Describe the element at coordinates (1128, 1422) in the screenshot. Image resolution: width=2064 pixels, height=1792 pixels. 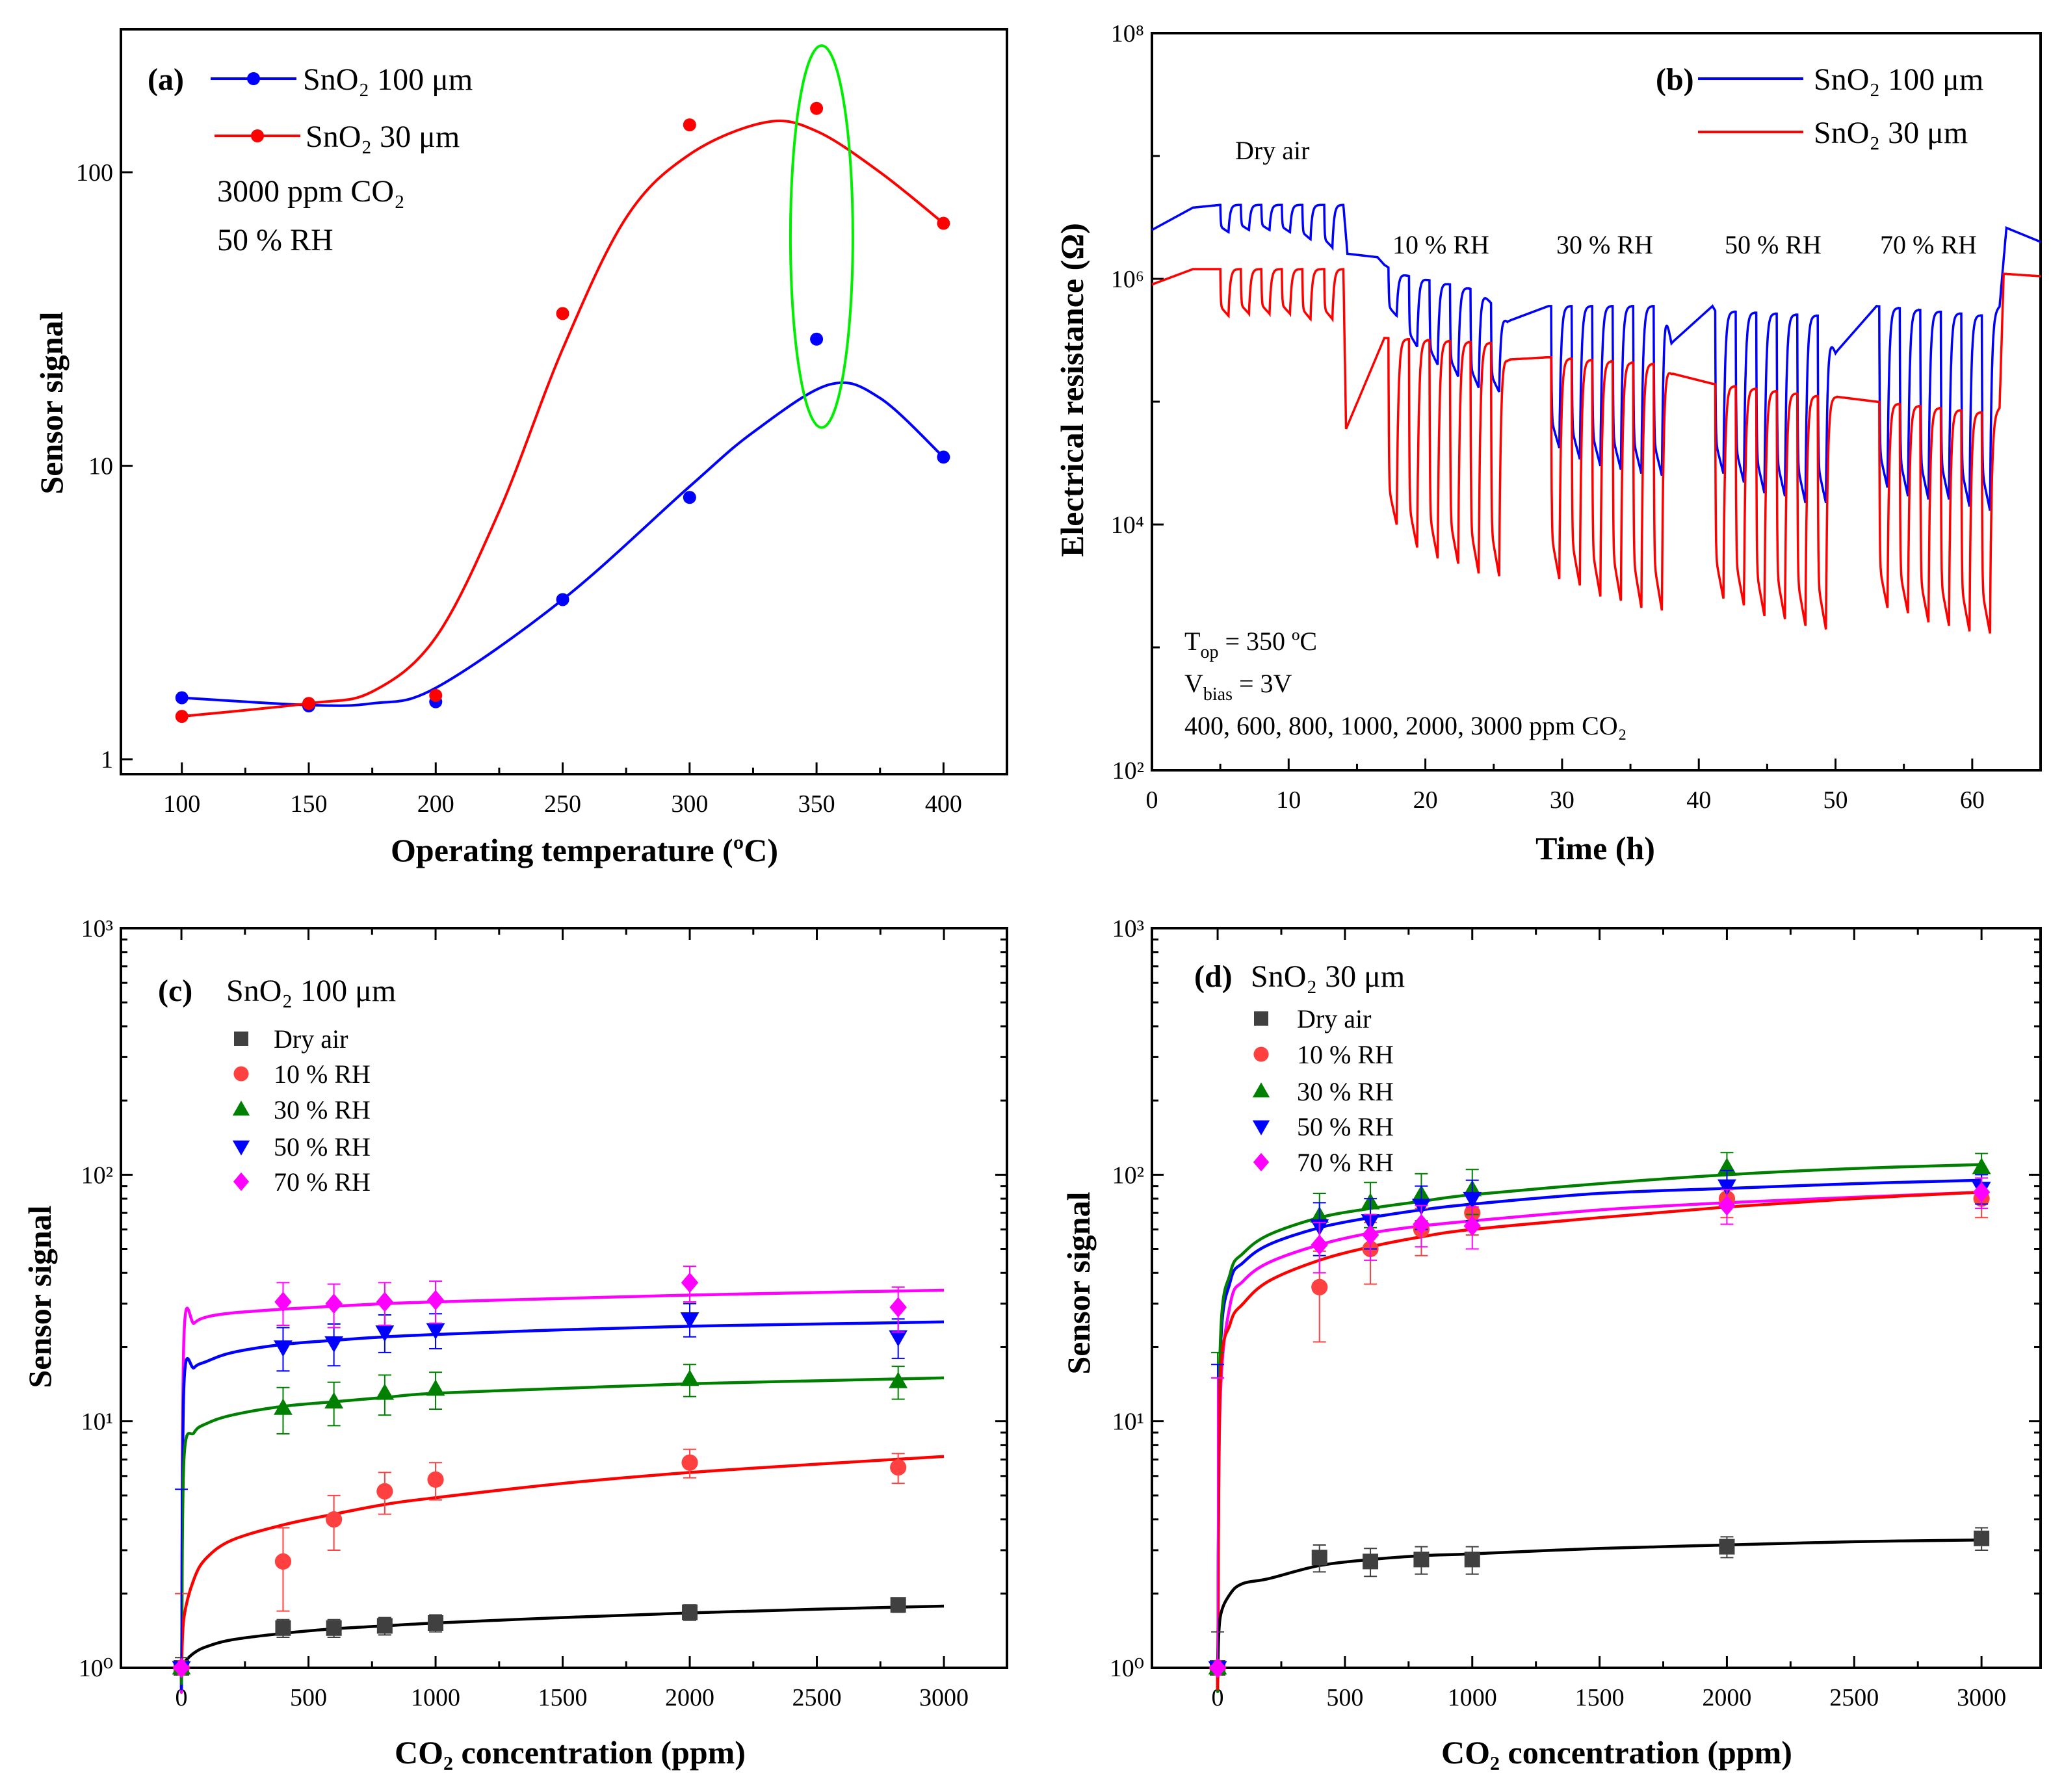
I see `y-tick-label: 10¹` at that location.